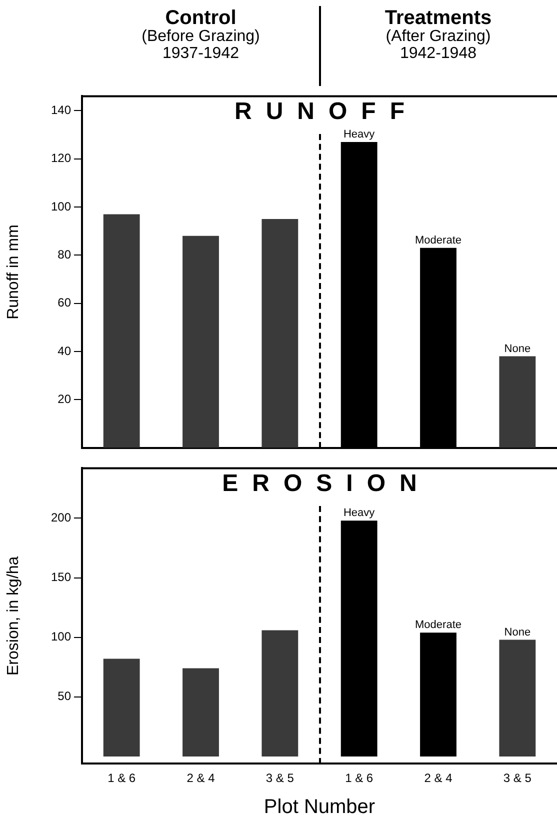 The height and width of the screenshot is (827, 557). What do you see at coordinates (438, 53) in the screenshot?
I see `text: 1942-1948` at bounding box center [438, 53].